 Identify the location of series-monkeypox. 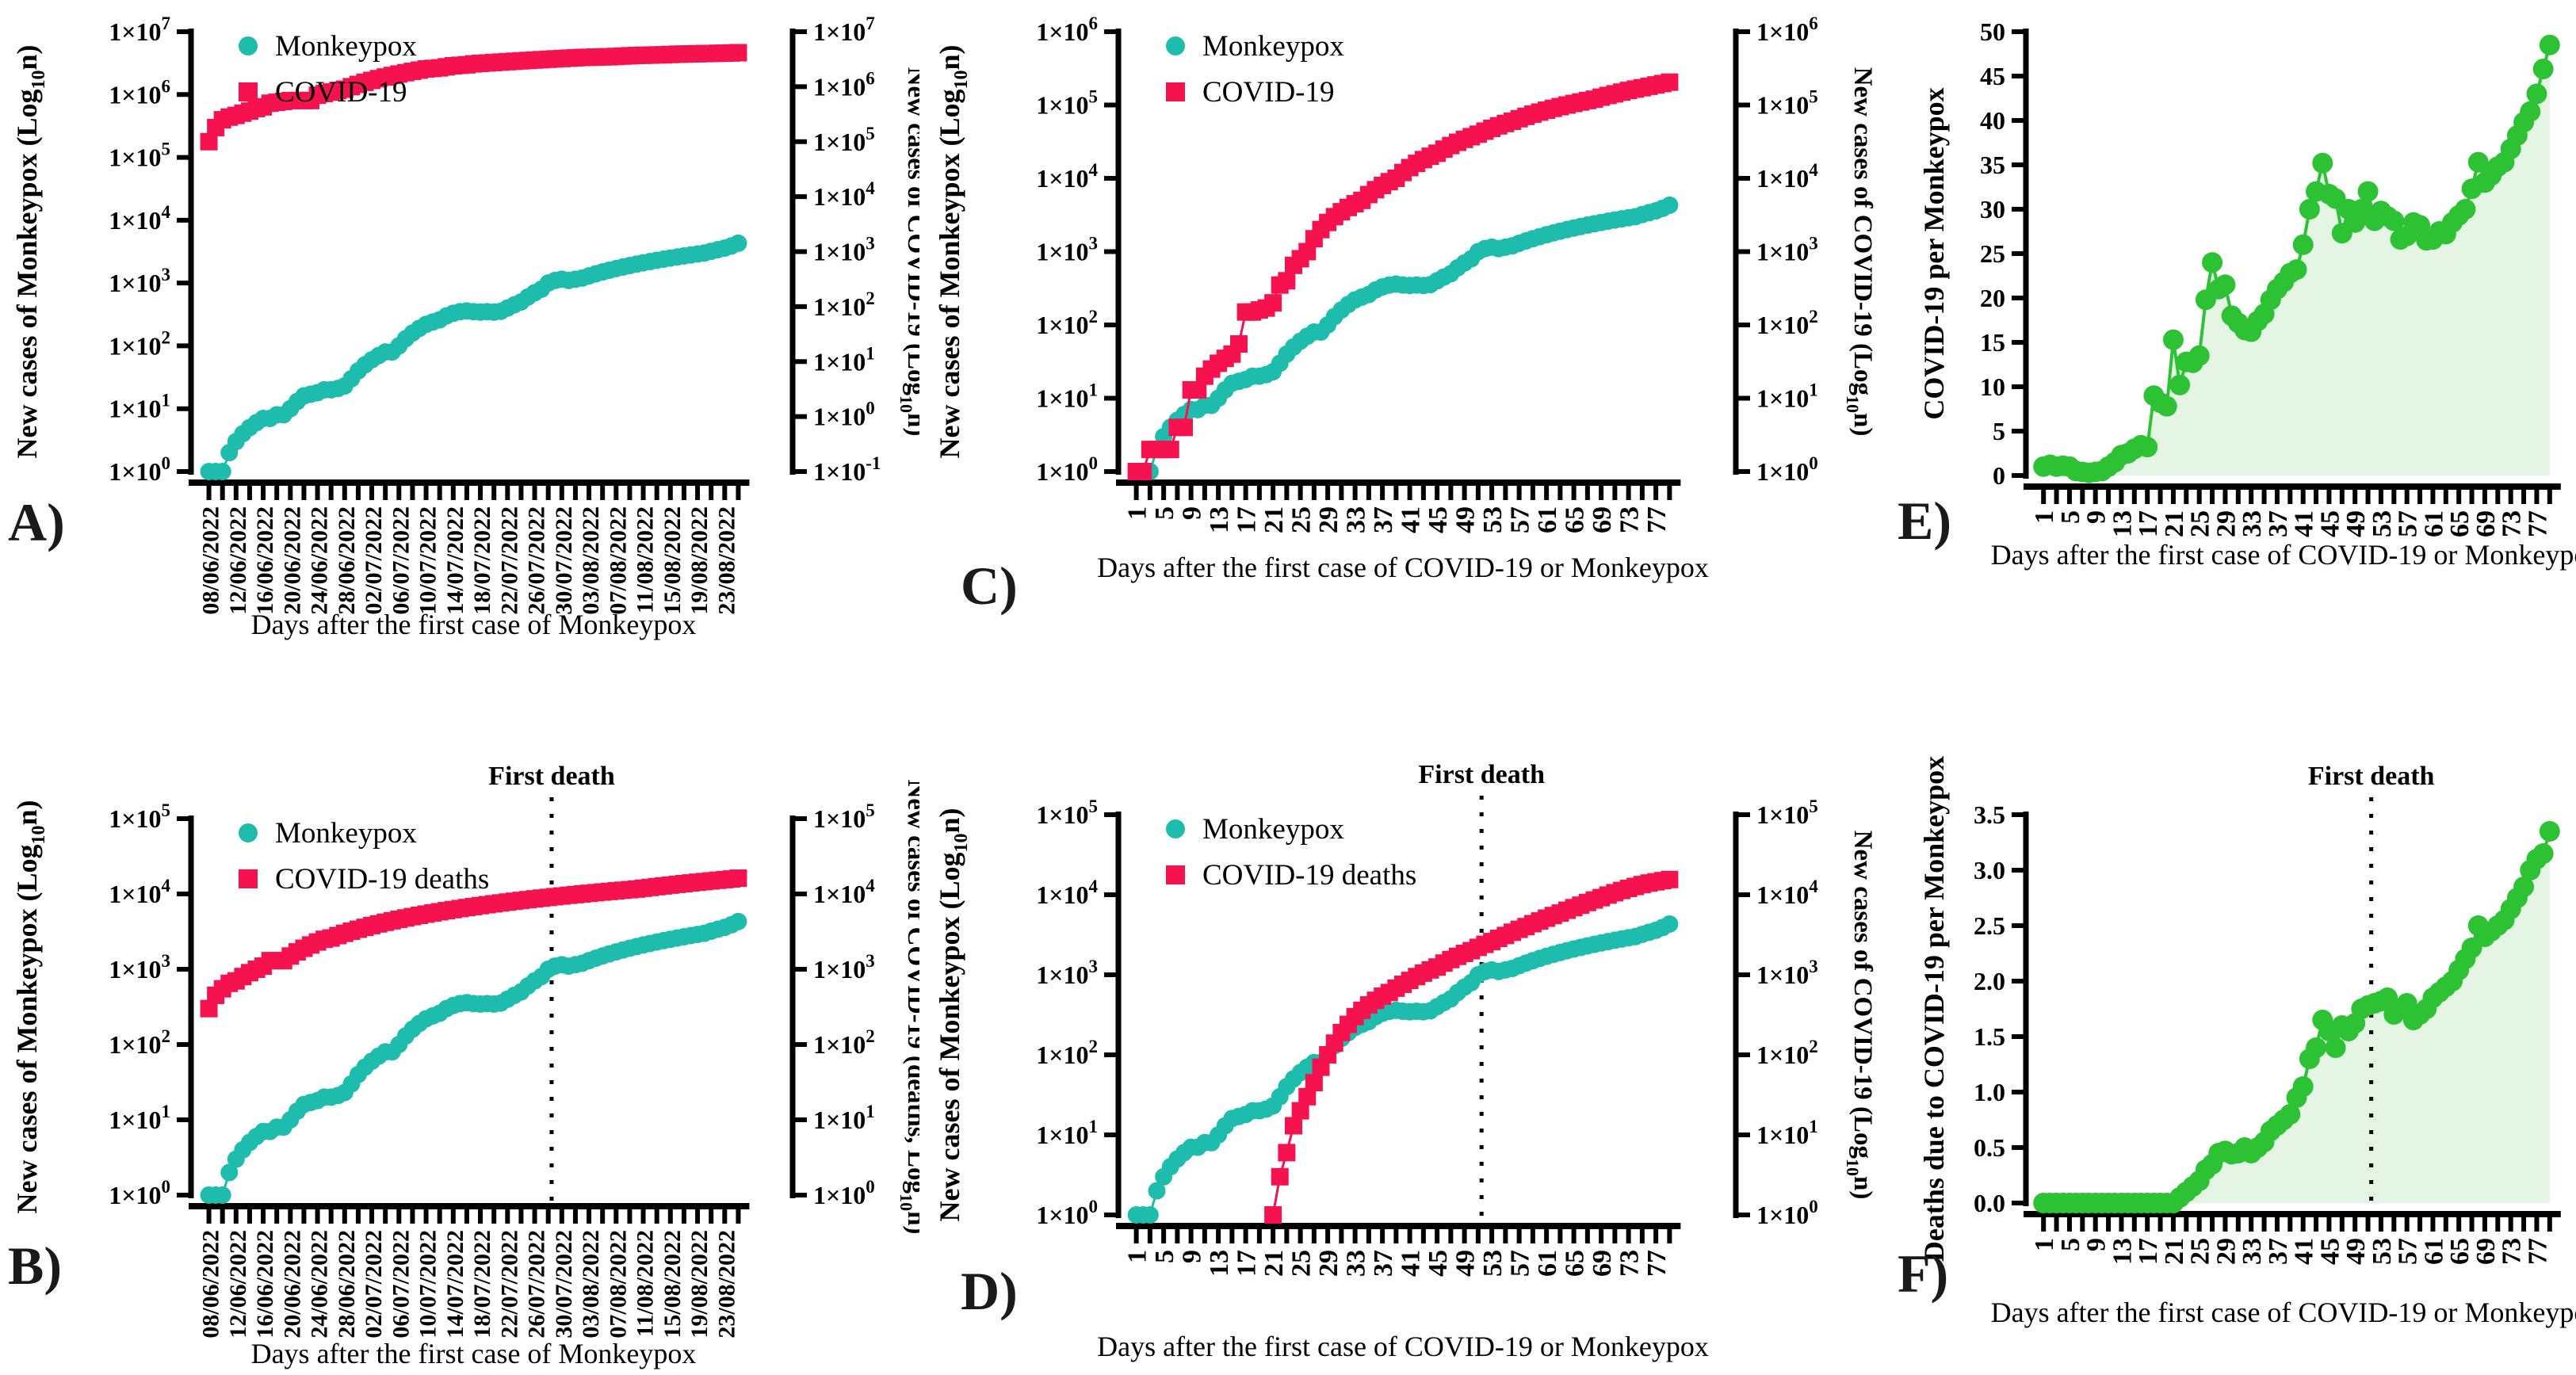
(1403, 1069).